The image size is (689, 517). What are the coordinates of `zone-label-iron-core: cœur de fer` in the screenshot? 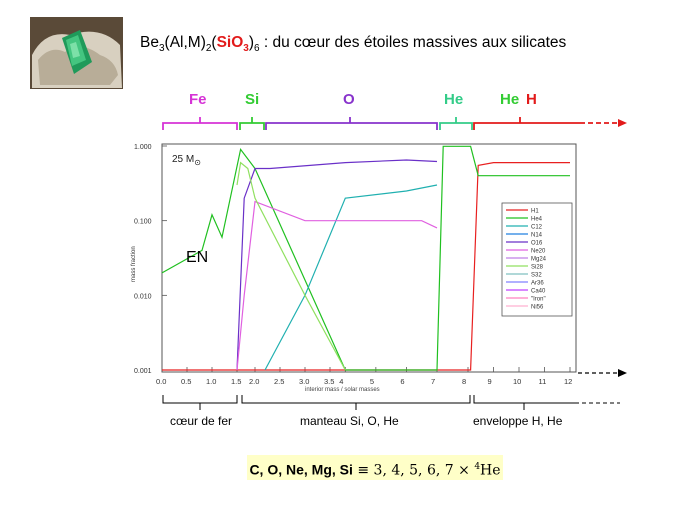 It's located at (201, 421).